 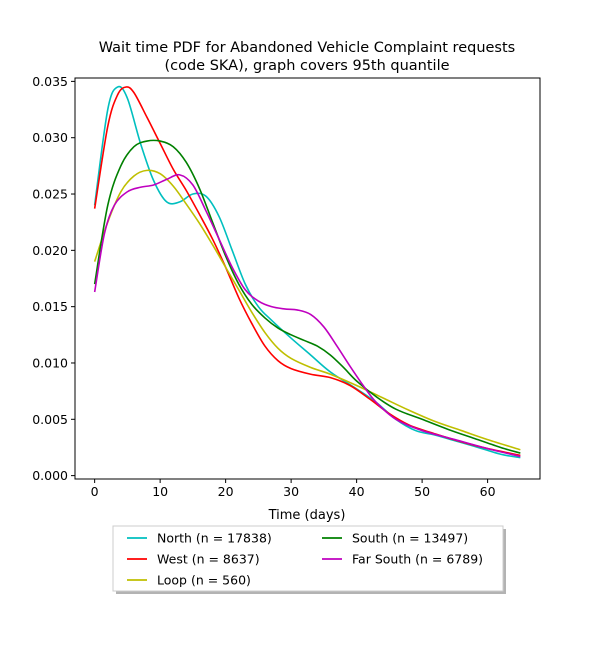 I want to click on x-tick-label: 50, so click(x=422, y=491).